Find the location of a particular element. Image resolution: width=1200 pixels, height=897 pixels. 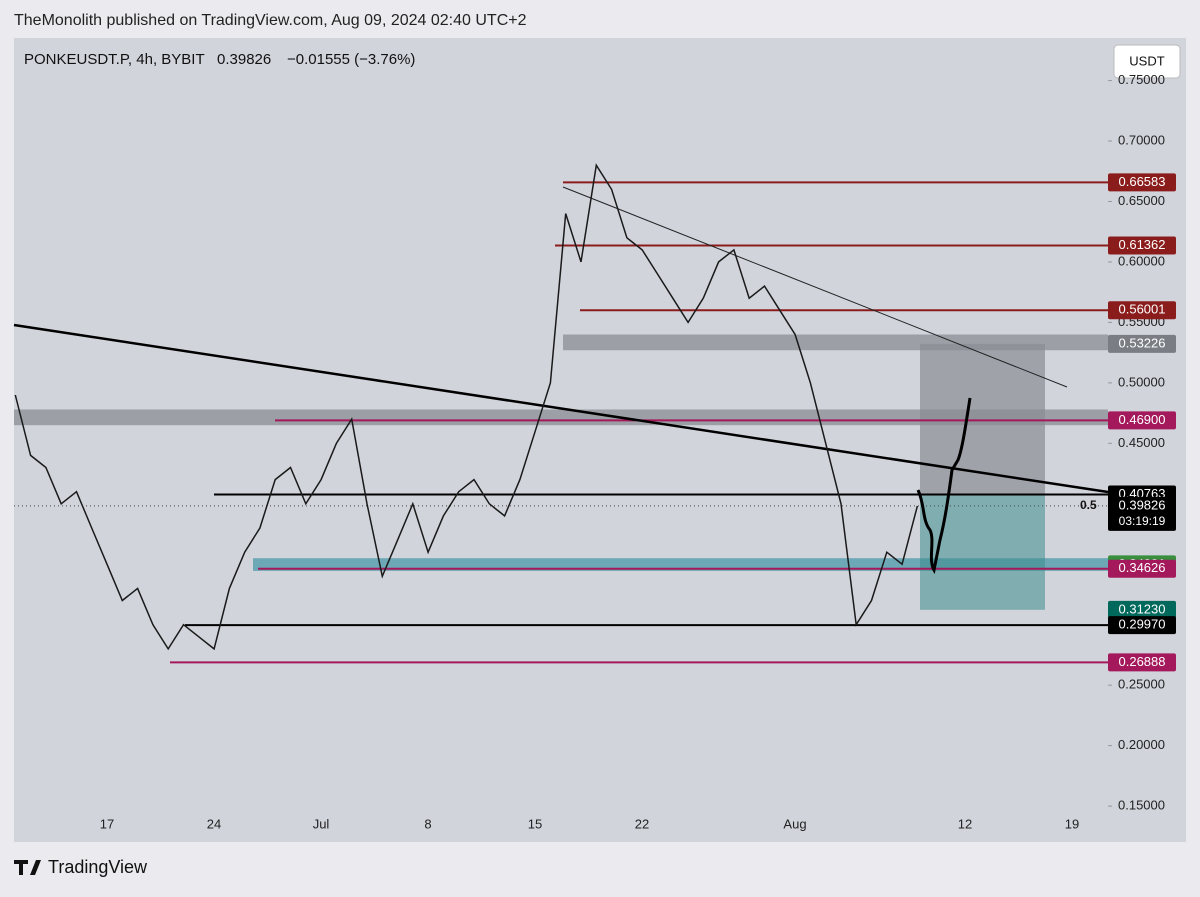

price-label: 0.61362 is located at coordinates (1142, 244).